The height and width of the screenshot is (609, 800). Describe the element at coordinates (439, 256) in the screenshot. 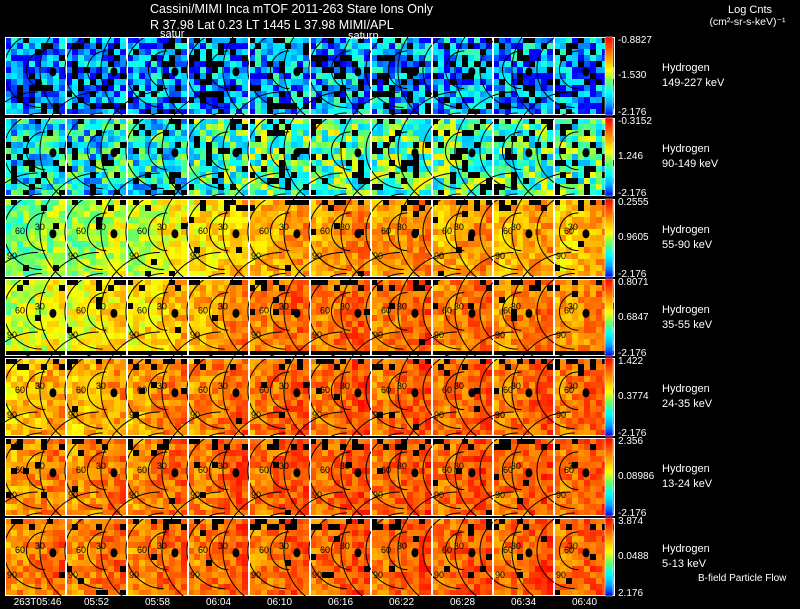

I see `contour-label: 90` at that location.